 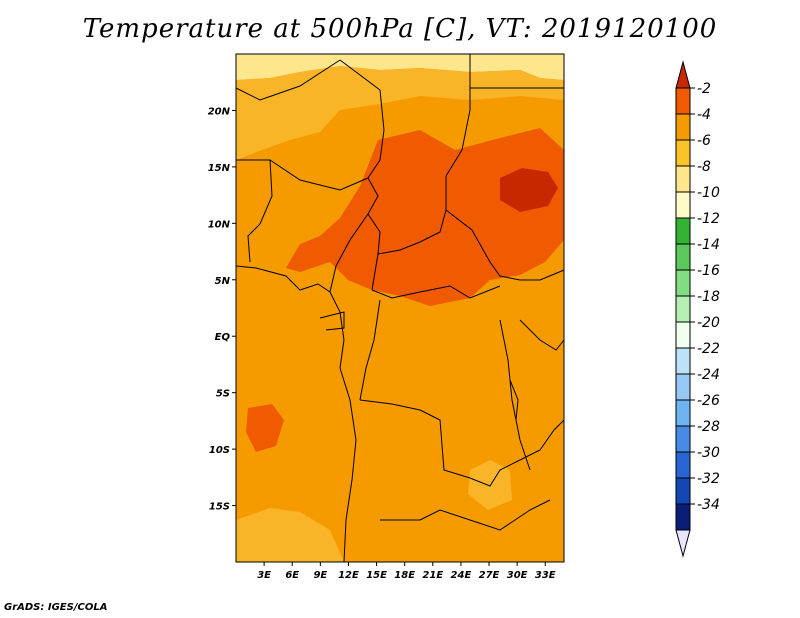 What do you see at coordinates (219, 224) in the screenshot?
I see `lat-tick-label: 10N` at bounding box center [219, 224].